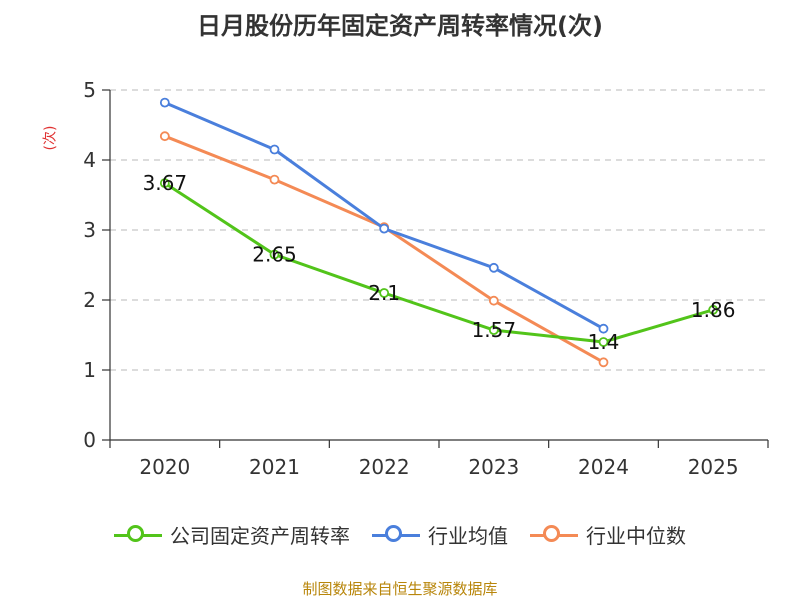 The image size is (800, 600). I want to click on x-tick-label: 2025, so click(713, 467).